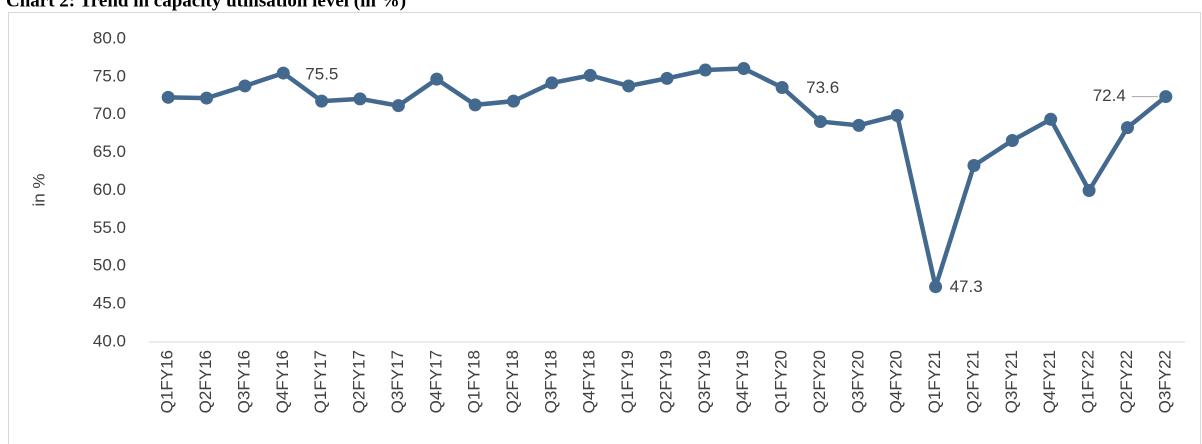 The width and height of the screenshot is (1202, 444). Describe the element at coordinates (320, 381) in the screenshot. I see `x-tick-label: Q1FY17` at that location.